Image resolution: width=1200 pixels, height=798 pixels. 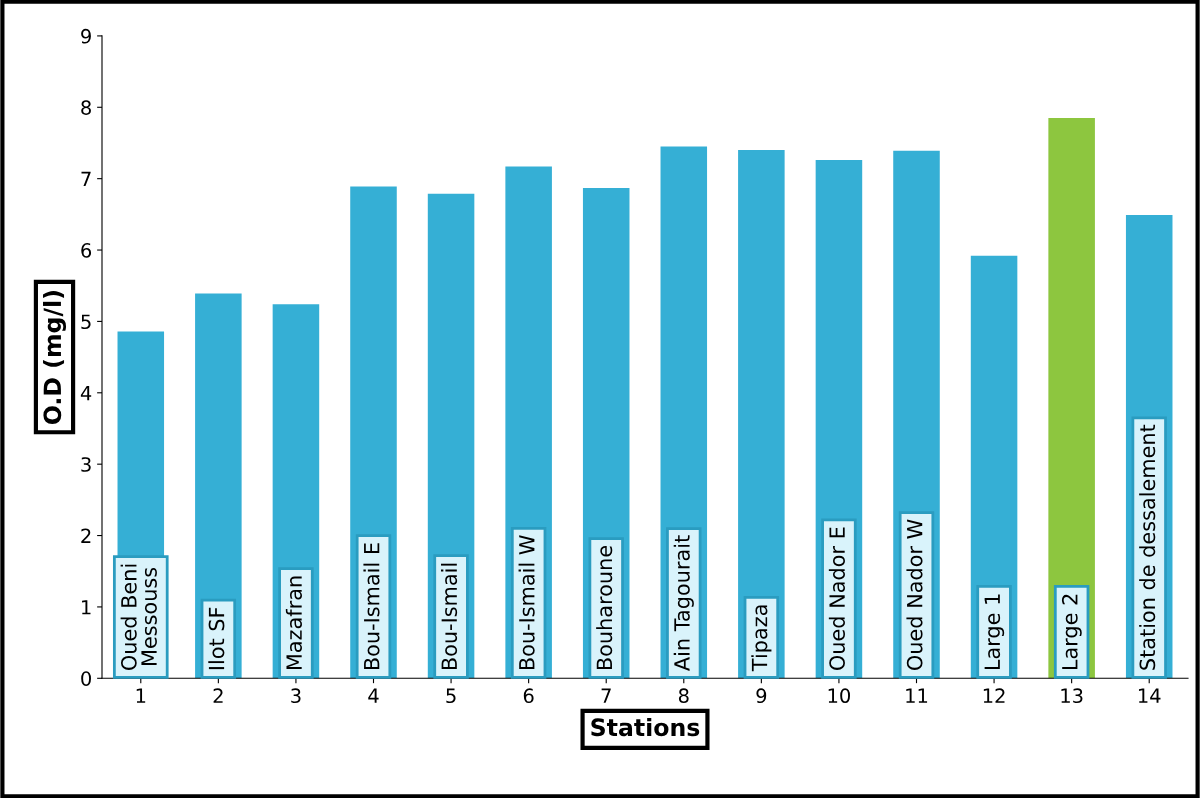 What do you see at coordinates (86, 179) in the screenshot?
I see `y-tick-label: 7` at bounding box center [86, 179].